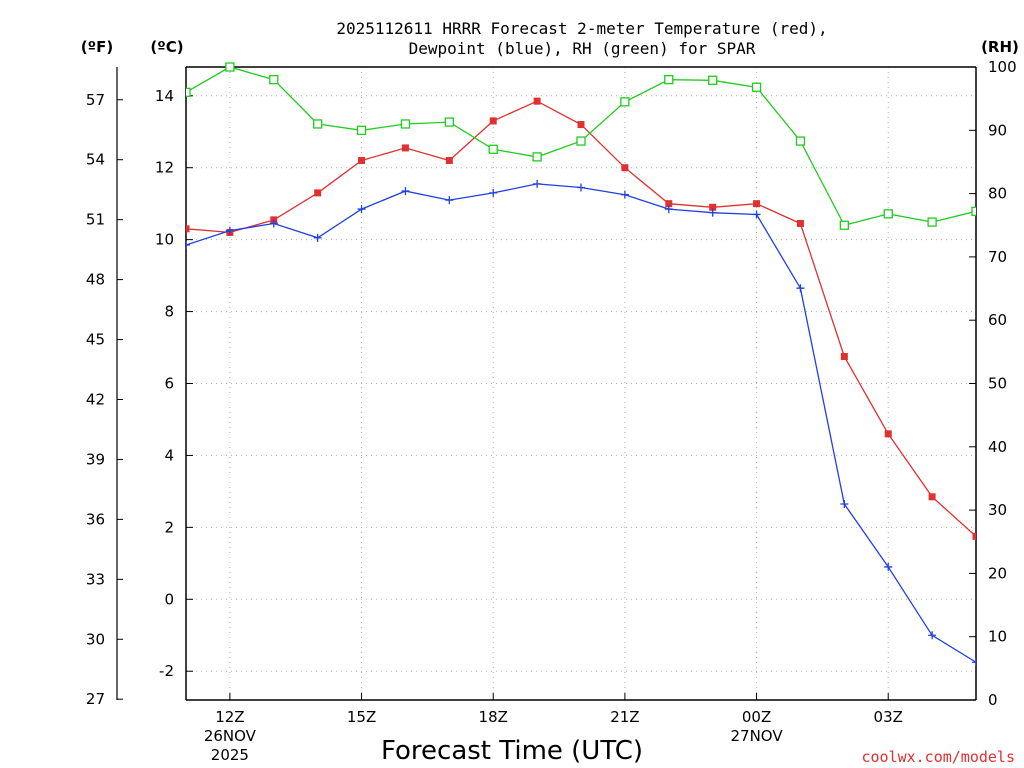 The width and height of the screenshot is (1024, 768). What do you see at coordinates (169, 455) in the screenshot?
I see `celsius-tick-label-3: 4` at bounding box center [169, 455].